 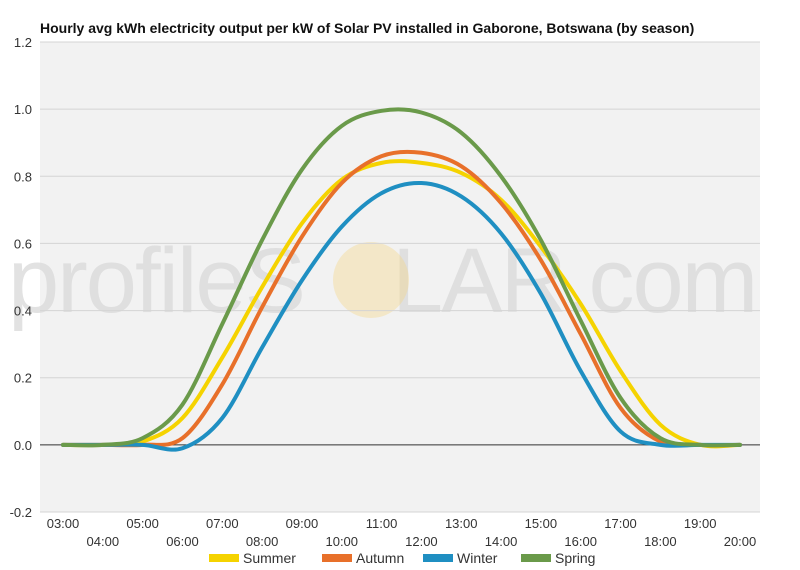 I want to click on legend-label-autumn: Autumn, so click(x=380, y=558).